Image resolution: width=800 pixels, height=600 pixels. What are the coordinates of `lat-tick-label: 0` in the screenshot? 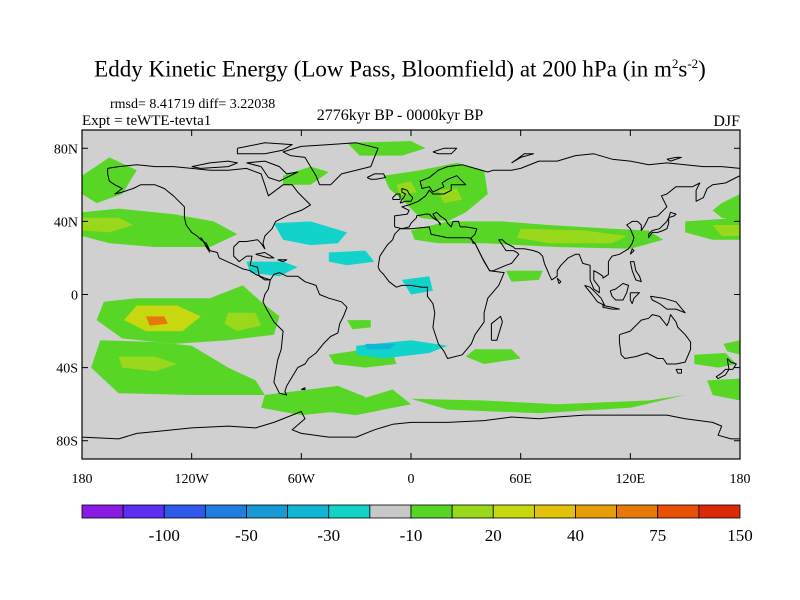 It's located at (74, 296).